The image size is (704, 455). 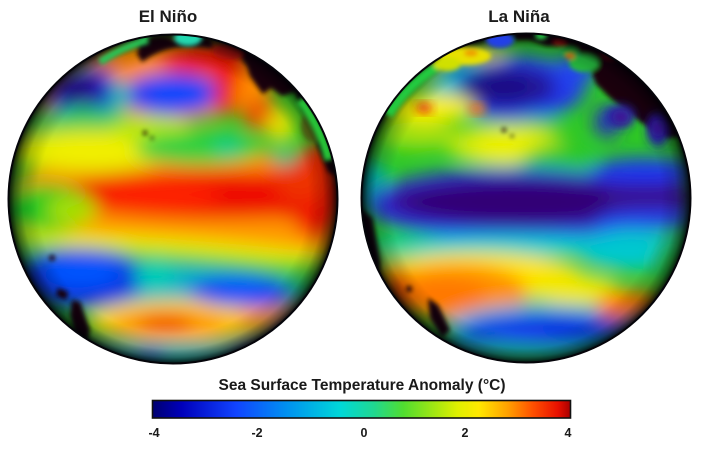 I want to click on svg-text: 4, so click(x=568, y=433).